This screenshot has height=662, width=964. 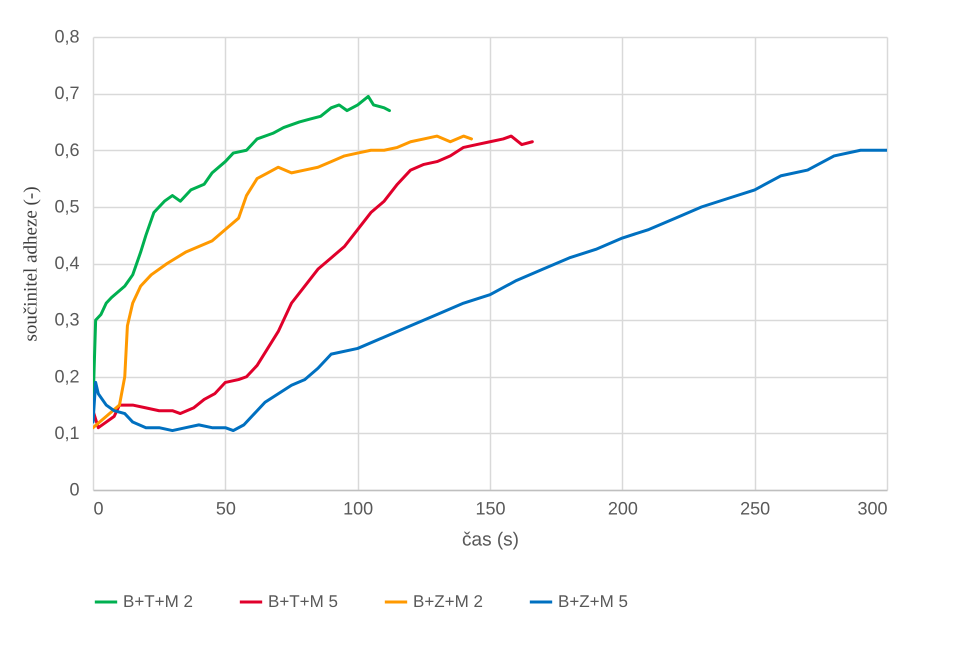 What do you see at coordinates (593, 601) in the screenshot?
I see `legend-label: B+Z+M 5` at bounding box center [593, 601].